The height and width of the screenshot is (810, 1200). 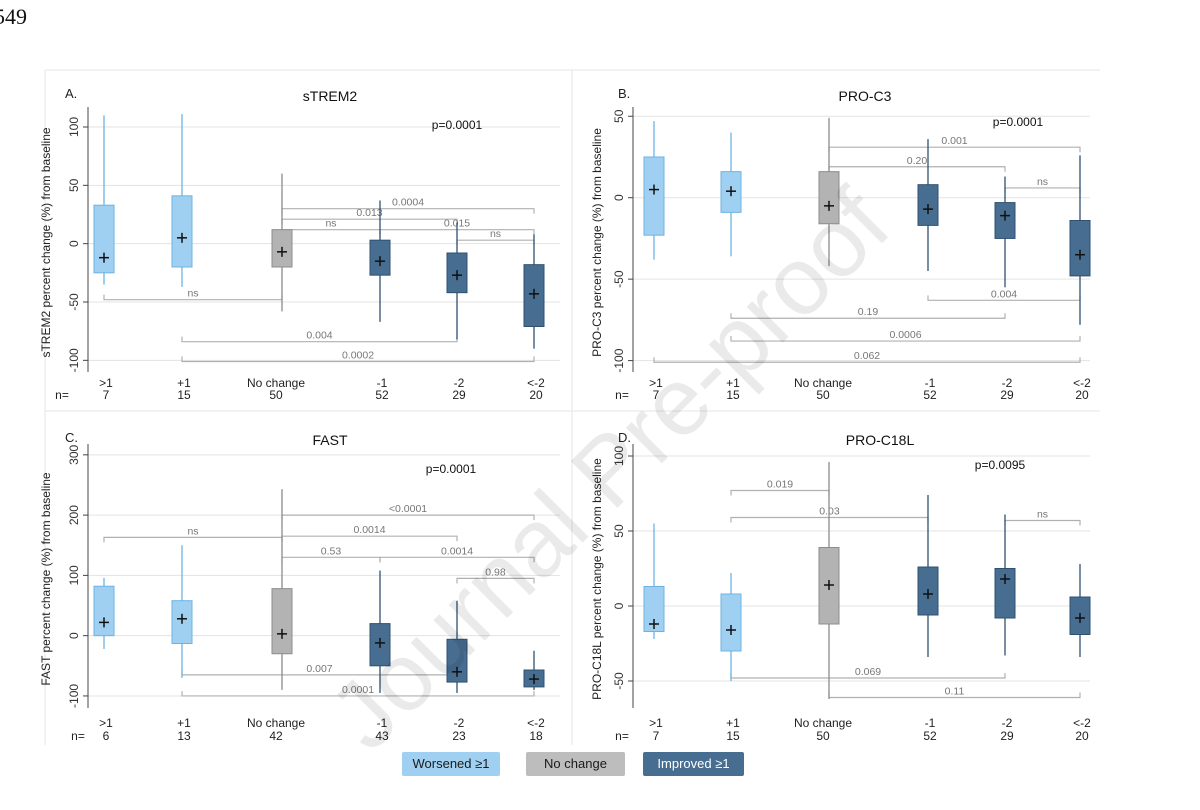 What do you see at coordinates (331, 551) in the screenshot?
I see `significance-label: 0.53` at bounding box center [331, 551].